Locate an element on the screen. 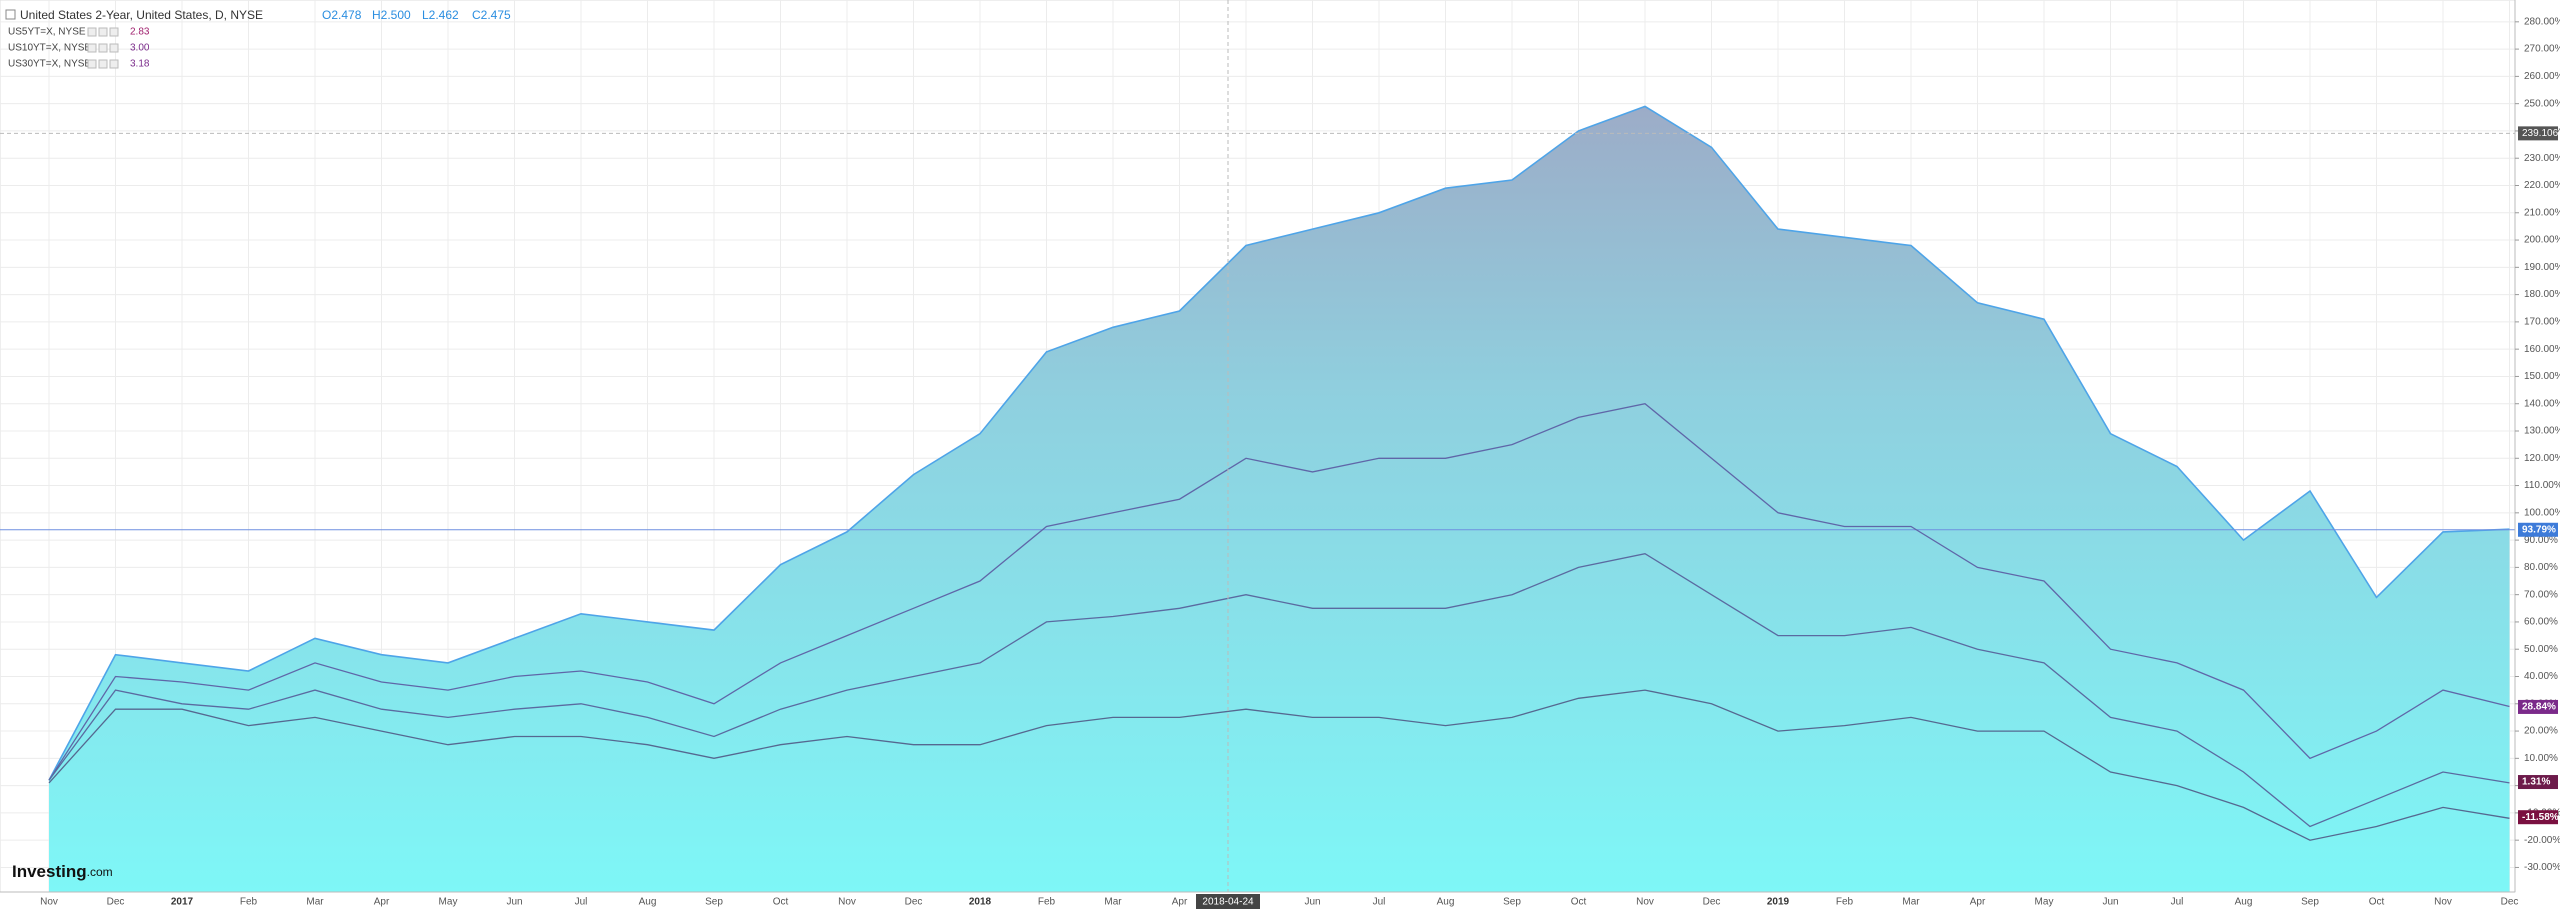 This screenshot has width=2560, height=916. logo-suffix: .com is located at coordinates (100, 872).